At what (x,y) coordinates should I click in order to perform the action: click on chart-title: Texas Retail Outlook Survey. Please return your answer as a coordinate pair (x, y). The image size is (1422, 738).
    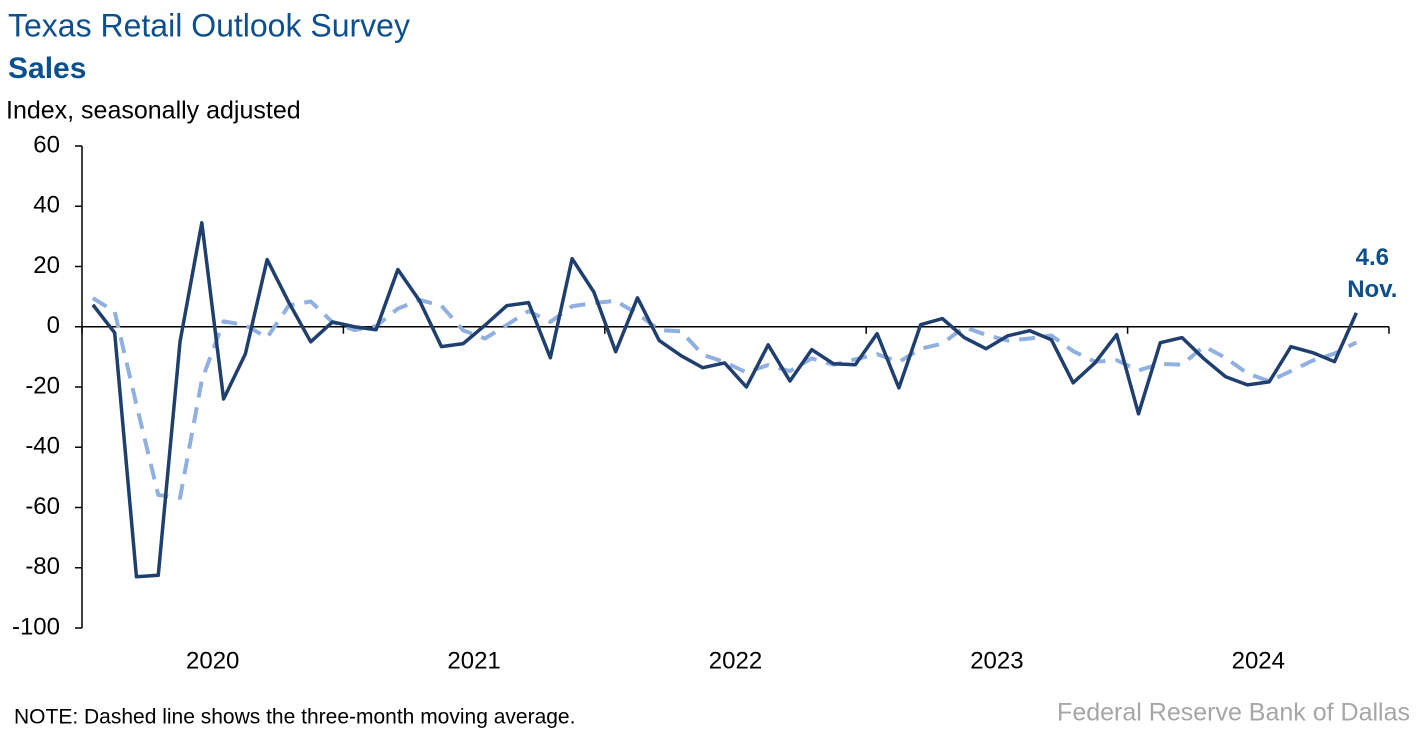
    Looking at the image, I should click on (209, 25).